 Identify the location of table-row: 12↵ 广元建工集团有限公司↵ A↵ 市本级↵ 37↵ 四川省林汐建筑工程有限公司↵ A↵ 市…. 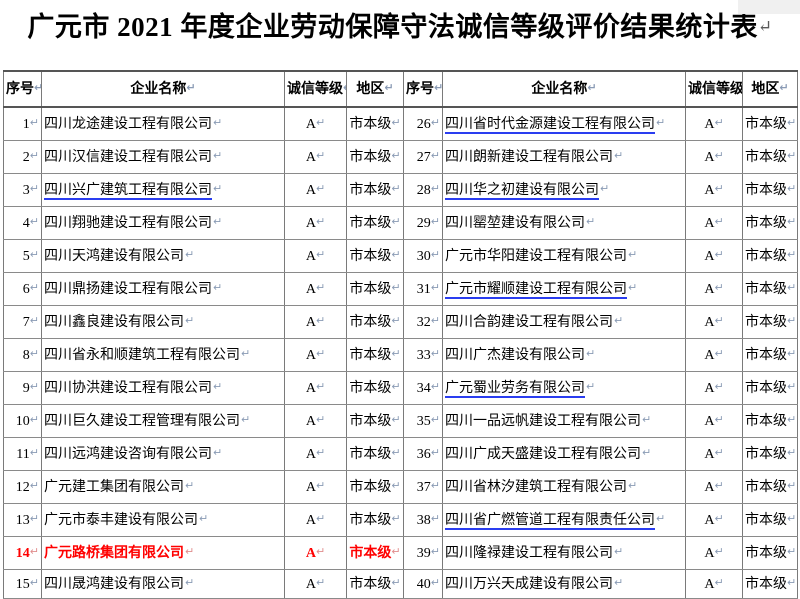
(400, 487).